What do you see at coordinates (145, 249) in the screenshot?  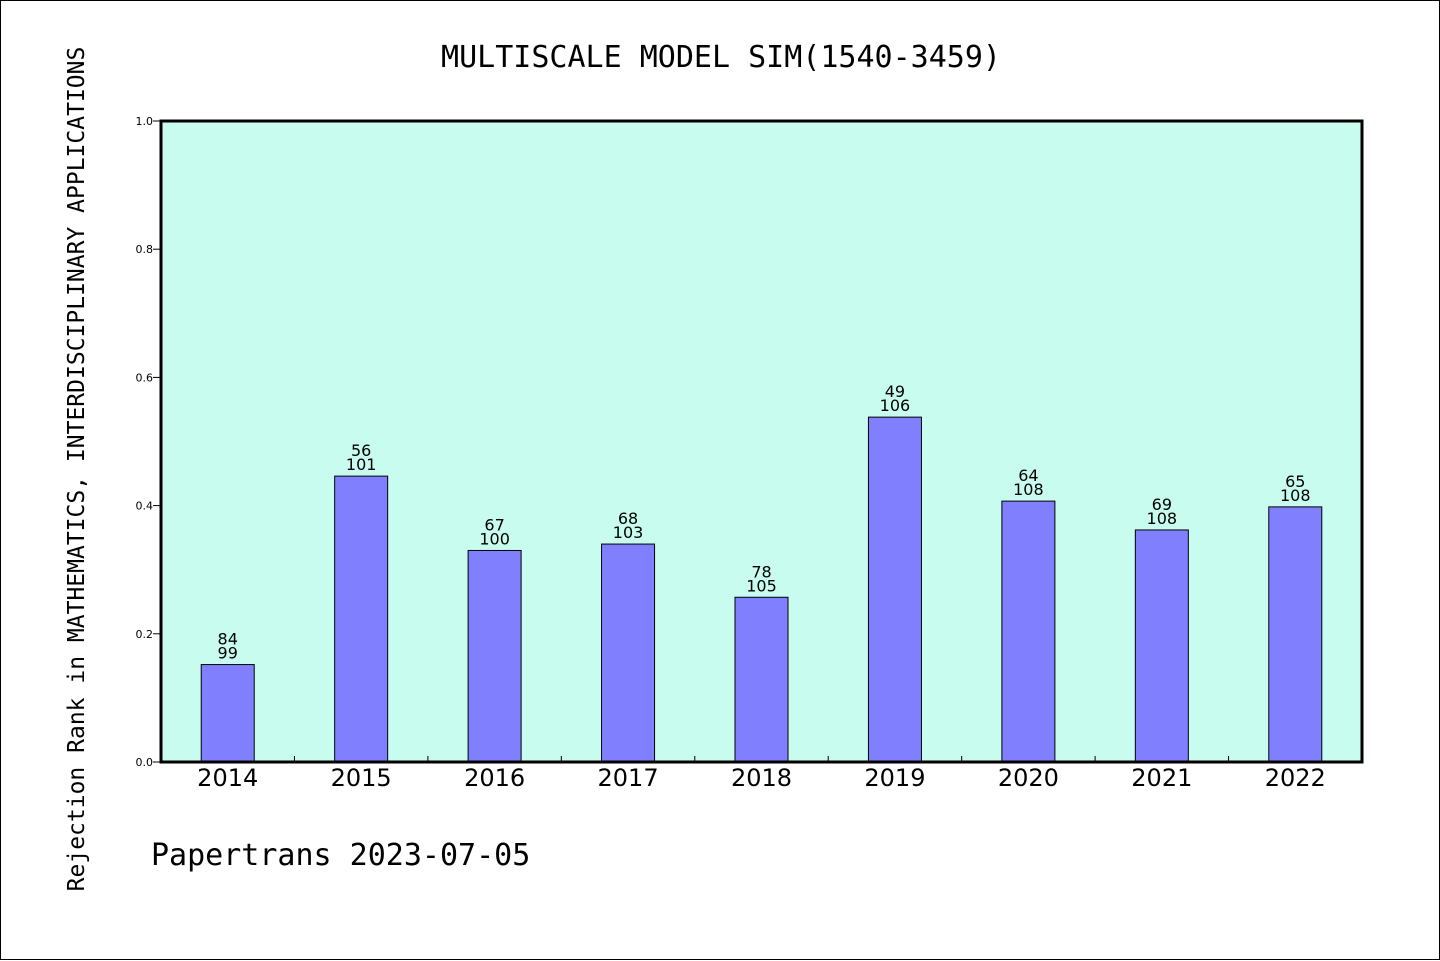 I see `y-tick-label: 0.8` at bounding box center [145, 249].